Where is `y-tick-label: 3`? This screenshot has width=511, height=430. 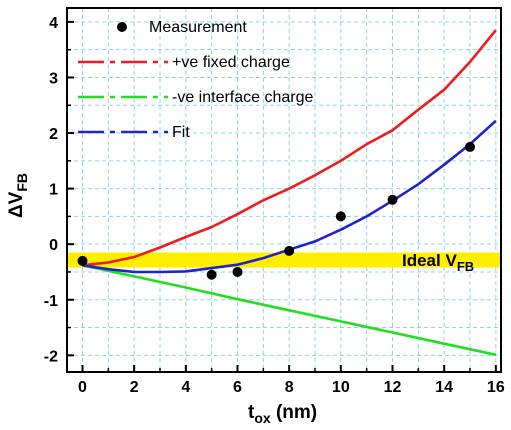
y-tick-label: 3 is located at coordinates (53, 78).